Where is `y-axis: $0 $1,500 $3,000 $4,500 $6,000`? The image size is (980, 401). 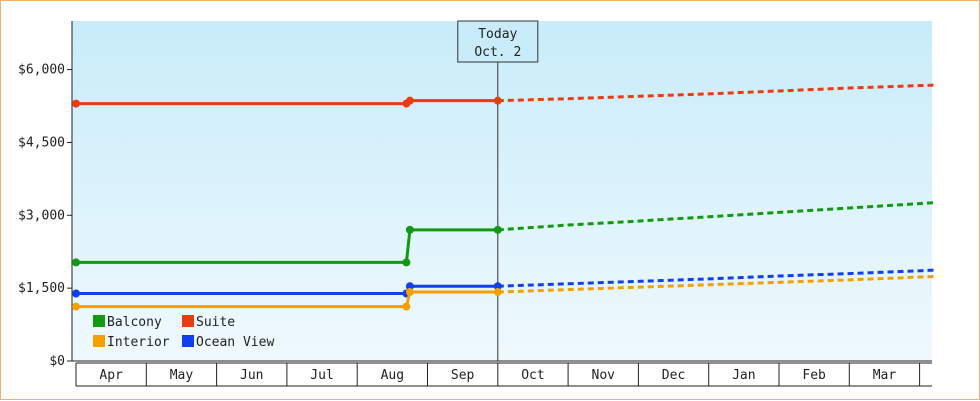
y-axis: $0 $1,500 $3,000 $4,500 $6,000 is located at coordinates (45, 195).